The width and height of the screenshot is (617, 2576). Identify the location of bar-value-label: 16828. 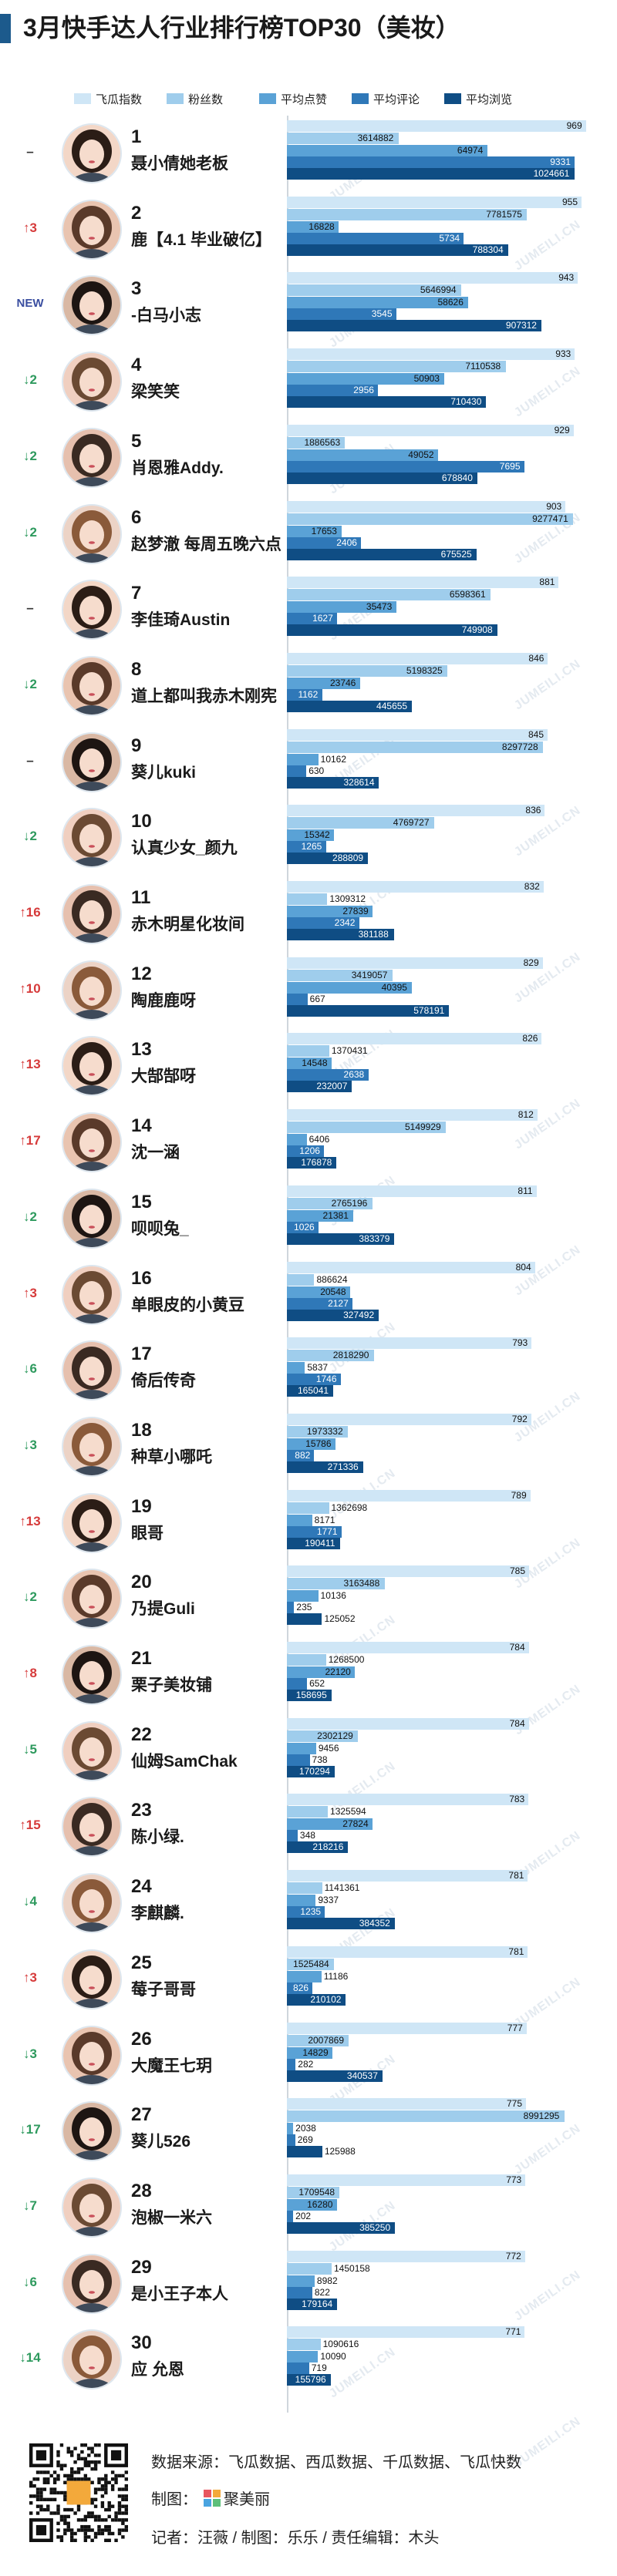
(321, 226).